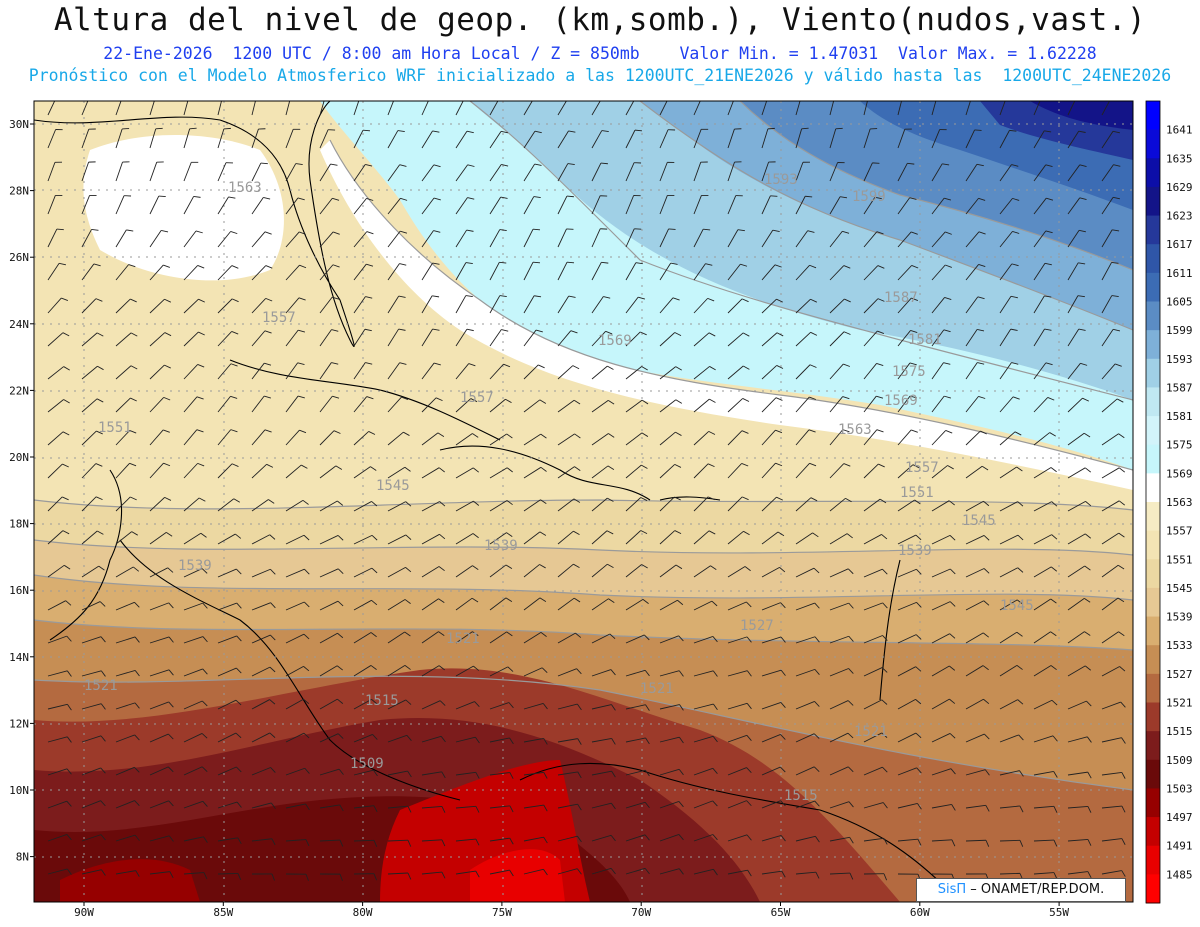 Image resolution: width=1200 pixels, height=927 pixels. I want to click on lat-tick-label: 16N, so click(19, 590).